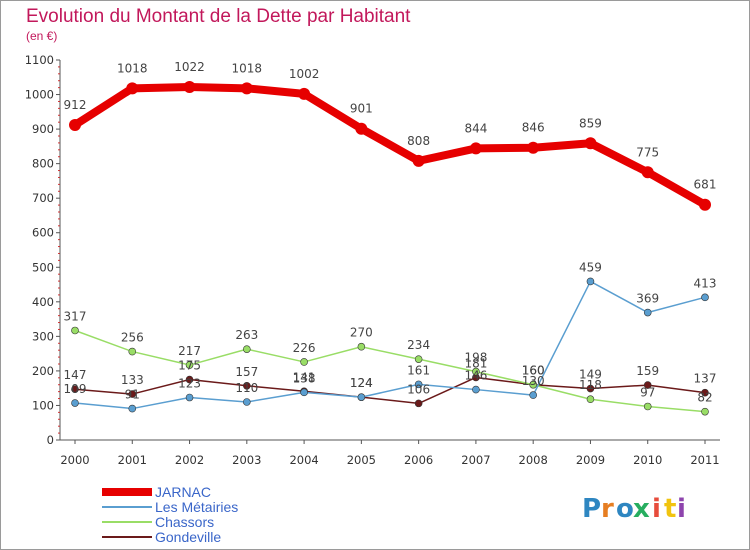 This screenshot has height=550, width=750. What do you see at coordinates (247, 68) in the screenshot?
I see `data-label: 1018` at bounding box center [247, 68].